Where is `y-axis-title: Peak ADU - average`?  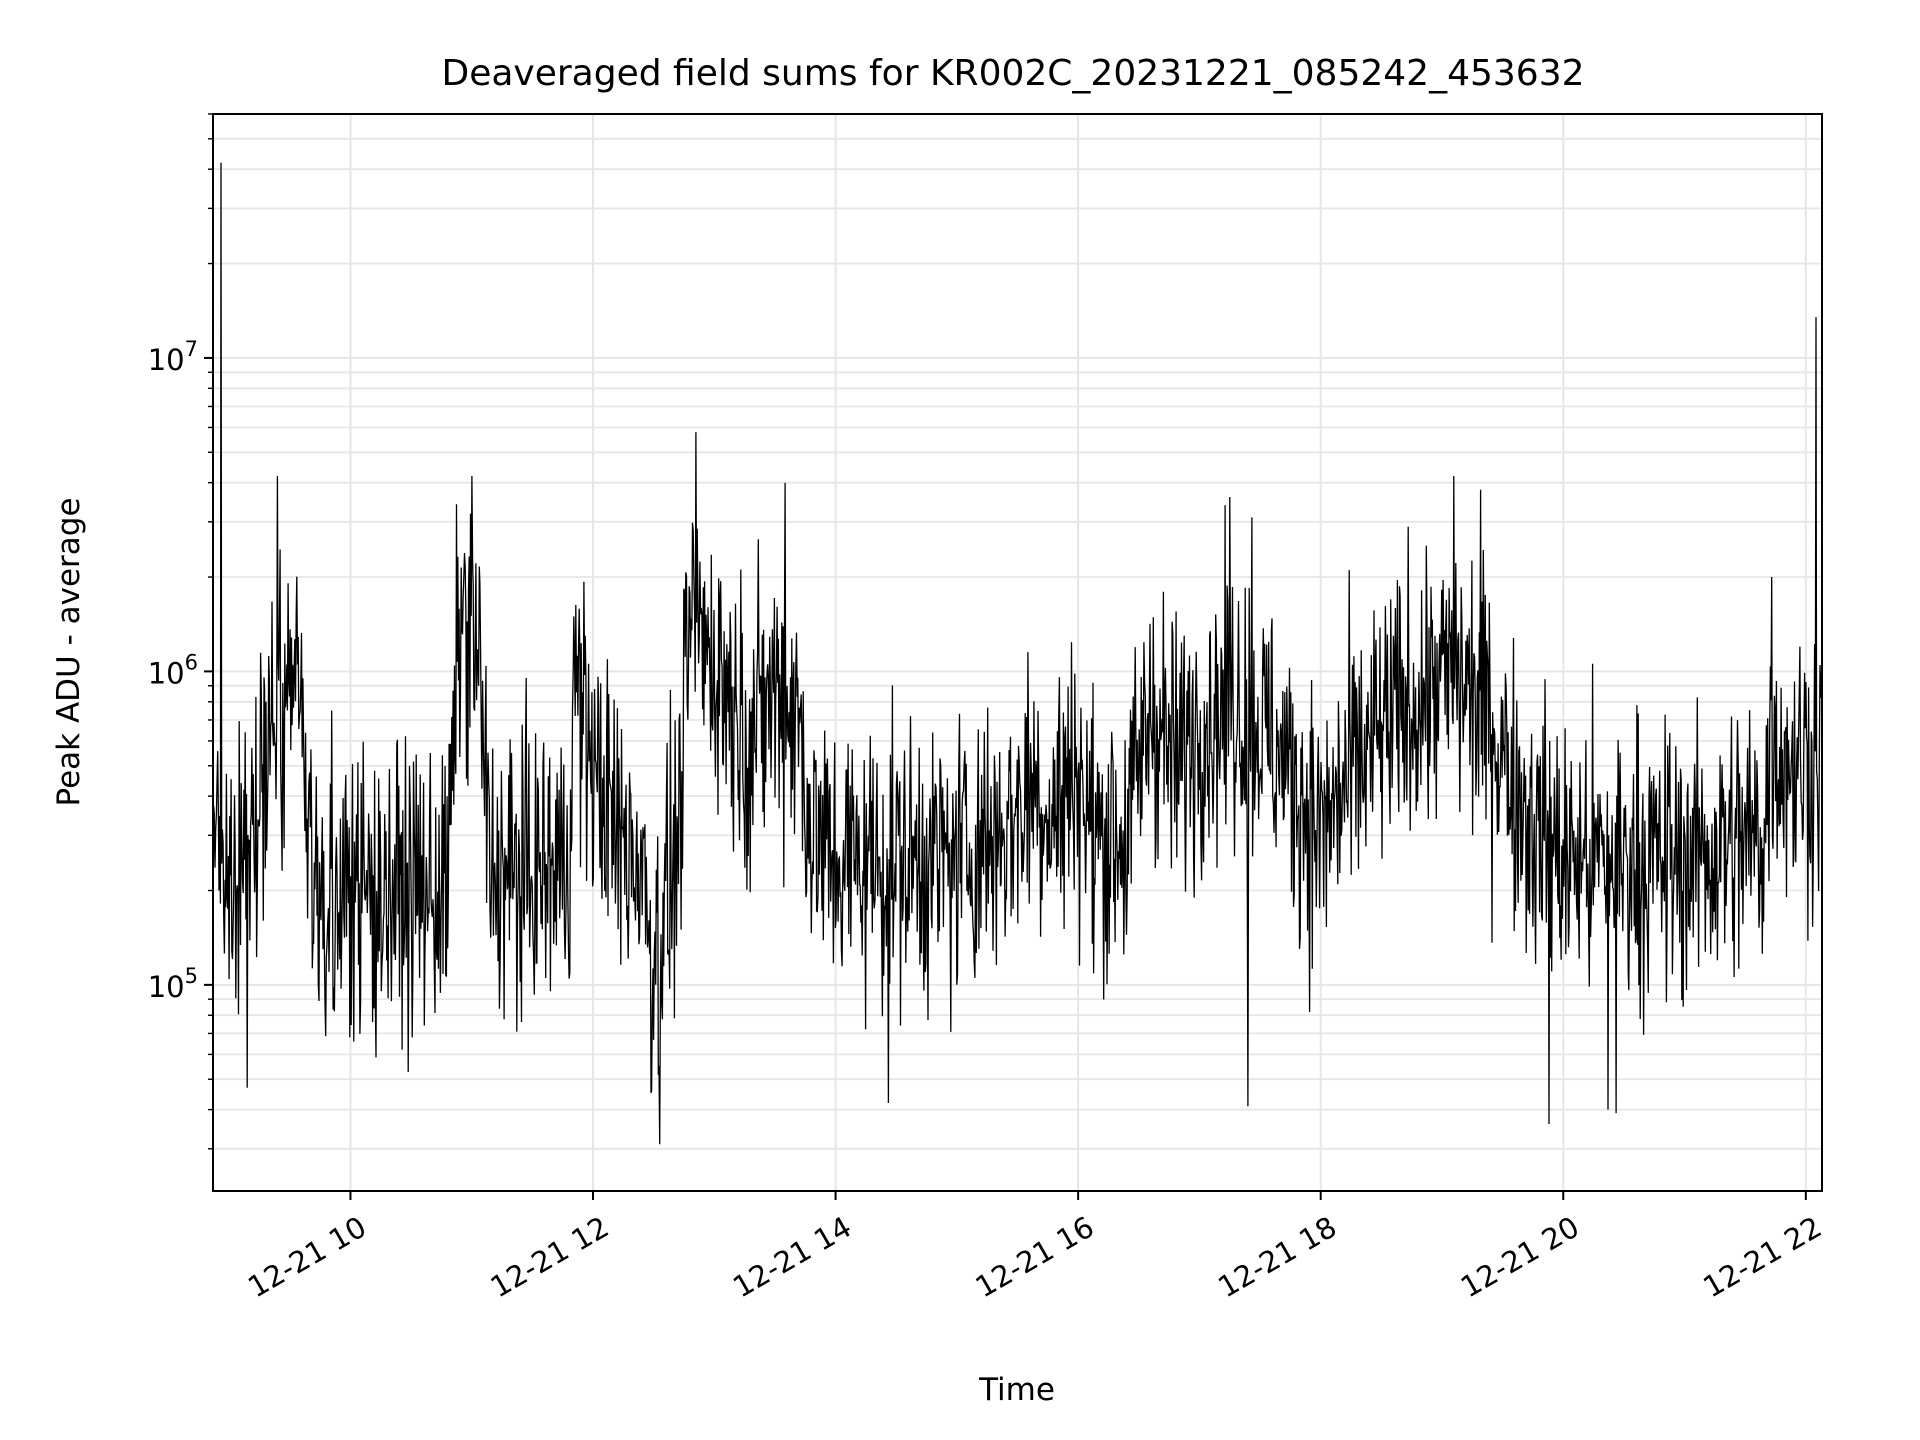
y-axis-title: Peak ADU - average is located at coordinates (69, 651).